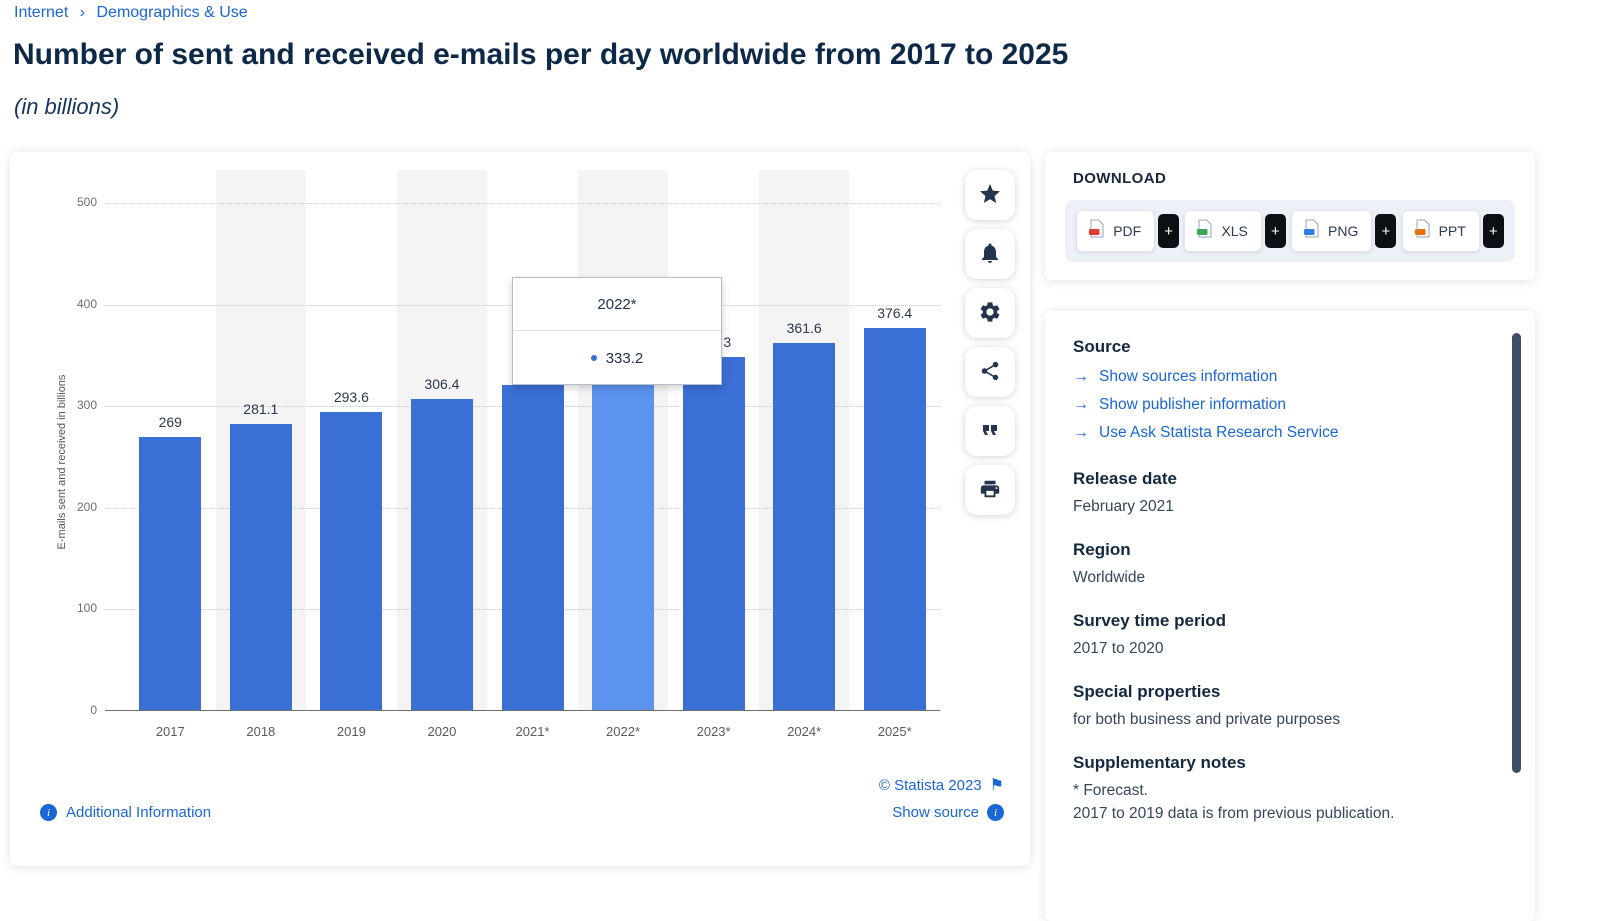  I want to click on breadcrumb-link-internet: Internet, so click(41, 12).